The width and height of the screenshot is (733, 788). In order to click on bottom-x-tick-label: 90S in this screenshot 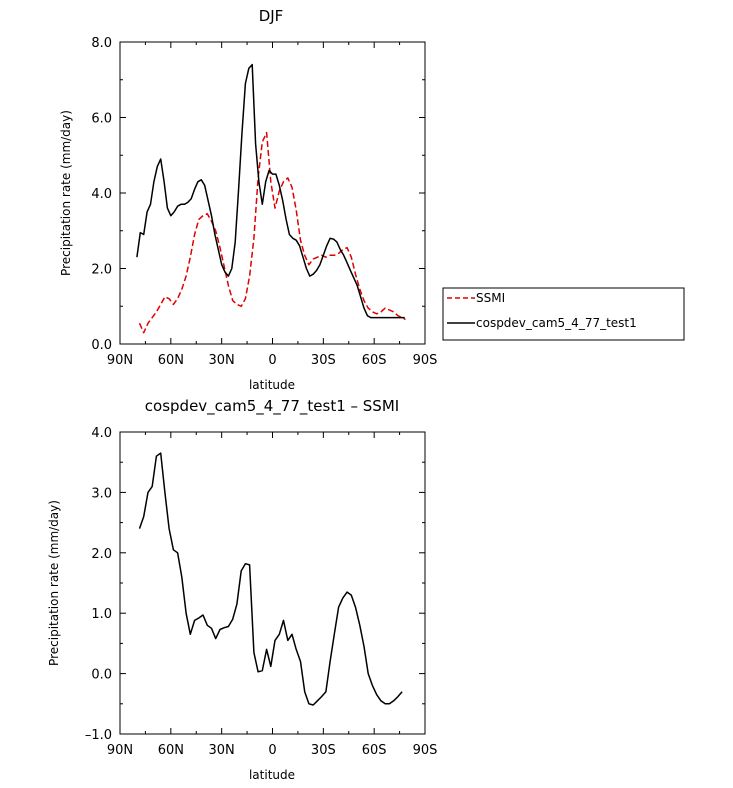, I will do `click(425, 750)`.